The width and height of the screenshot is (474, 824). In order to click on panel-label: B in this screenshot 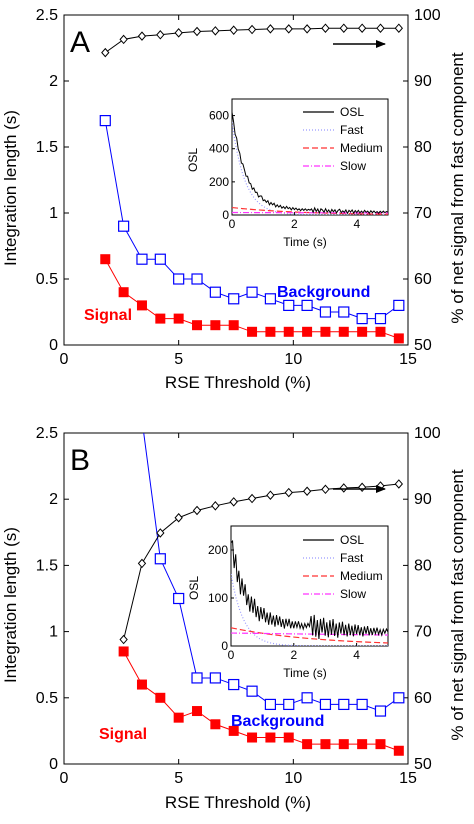, I will do `click(80, 460)`.